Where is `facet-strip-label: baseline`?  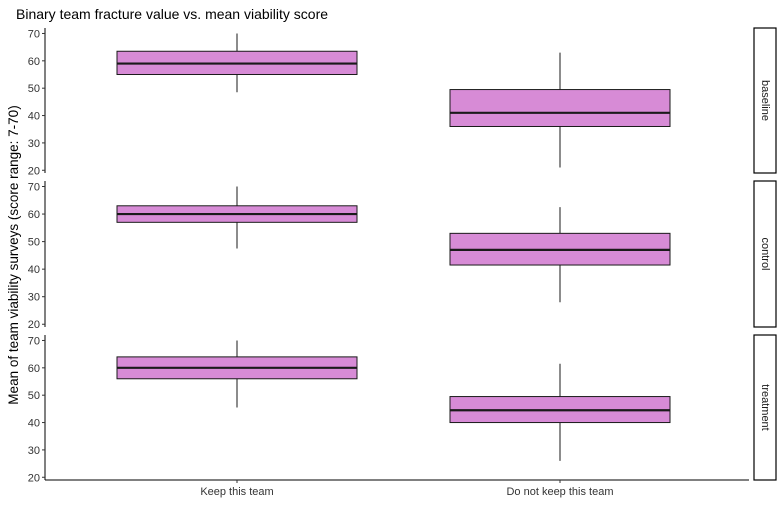 facet-strip-label: baseline is located at coordinates (765, 100).